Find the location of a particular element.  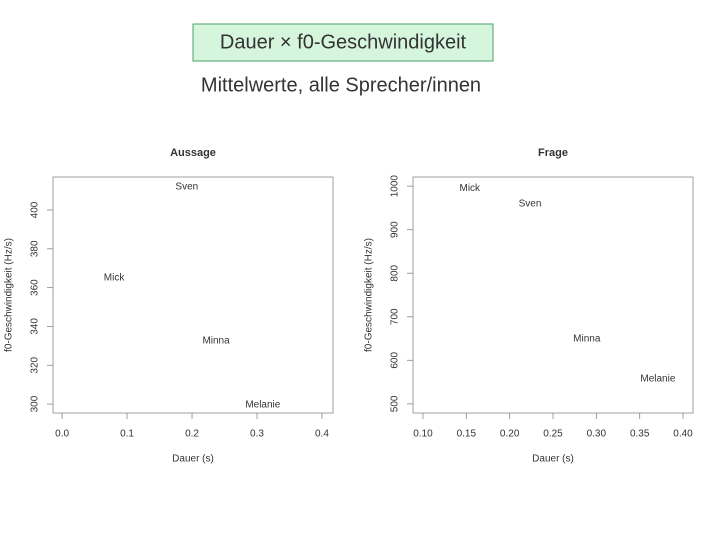

y-tick-label: 340 is located at coordinates (35, 326).